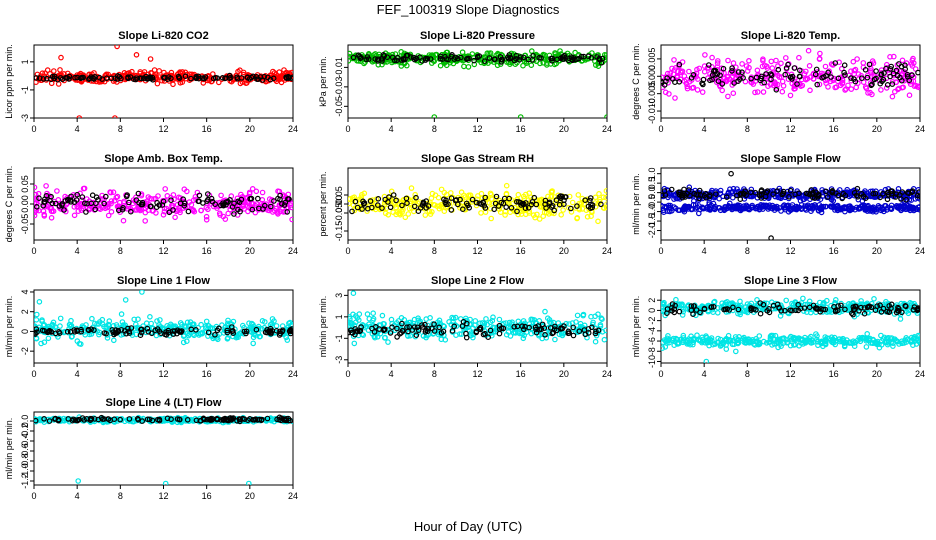  I want to click on y-tick-label: 0.0, so click(652, 192).